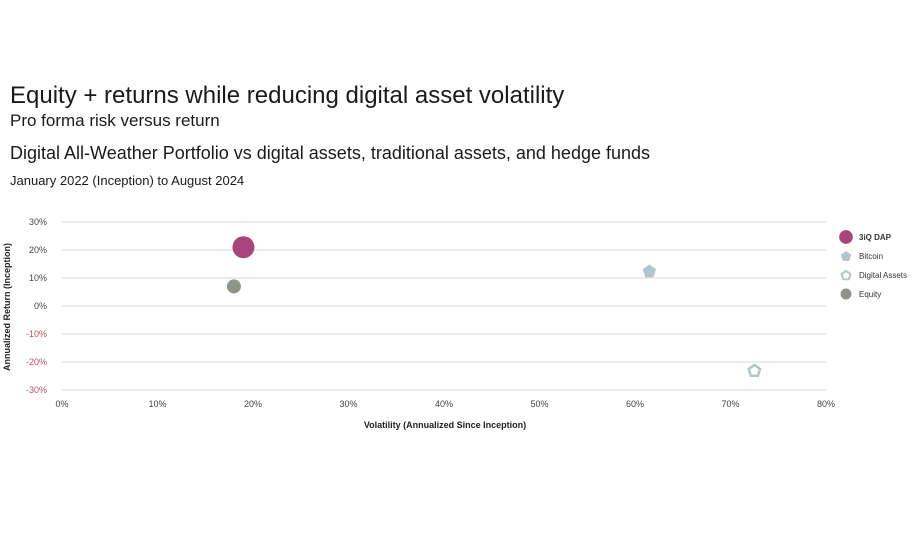  Describe the element at coordinates (36, 362) in the screenshot. I see `y-tick-label: -20%` at that location.